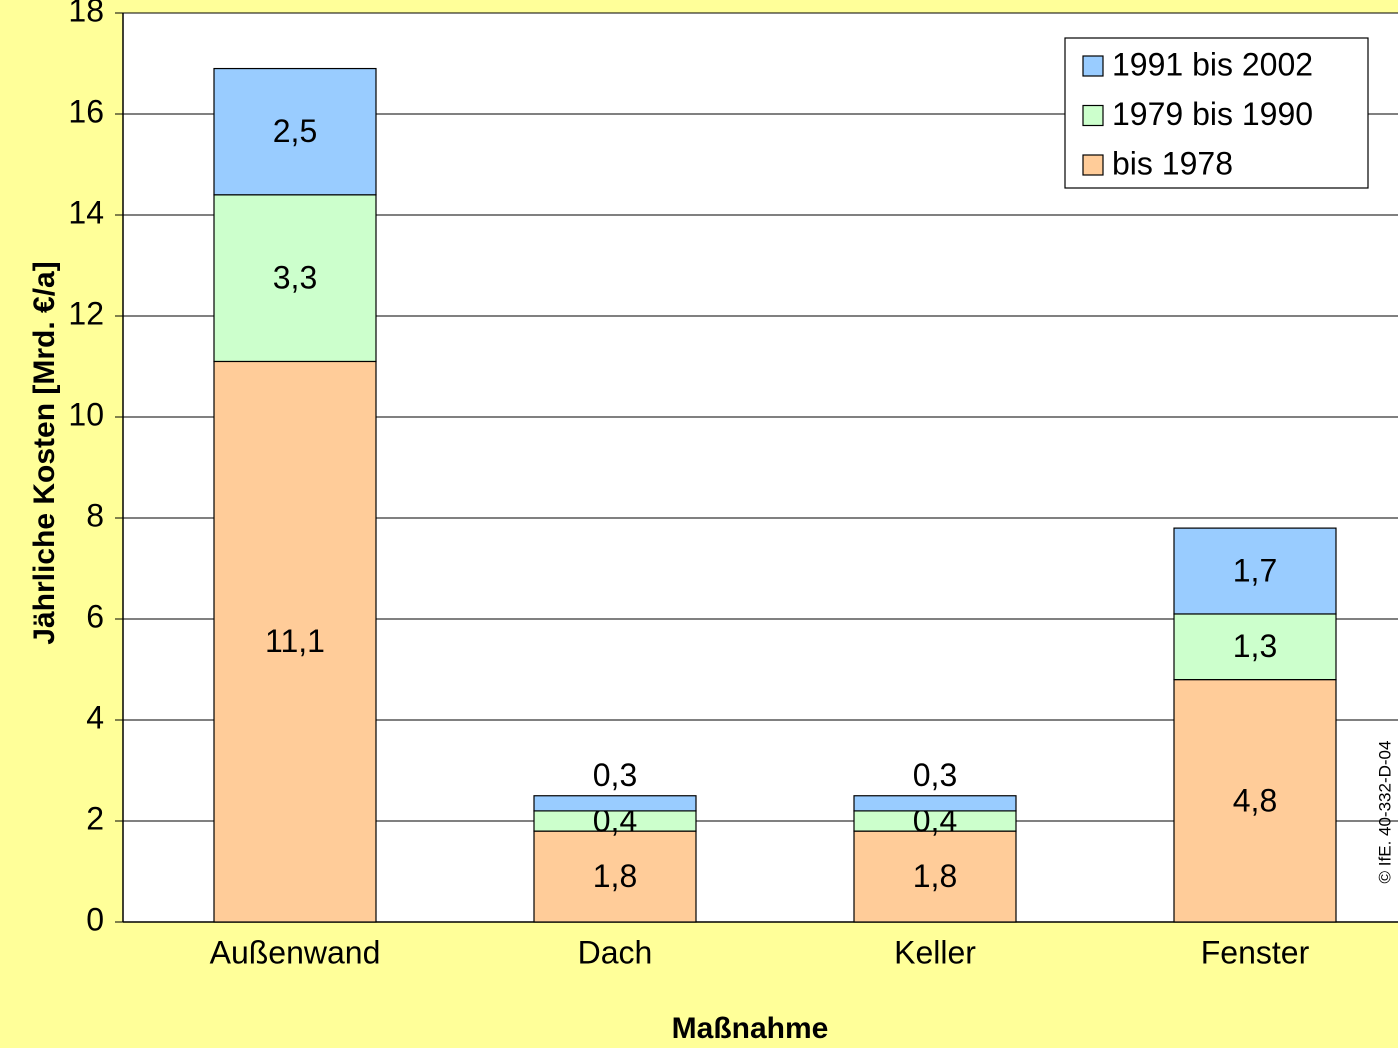 Image resolution: width=1398 pixels, height=1048 pixels. Describe the element at coordinates (86, 414) in the screenshot. I see `y-tick-label: 10` at that location.